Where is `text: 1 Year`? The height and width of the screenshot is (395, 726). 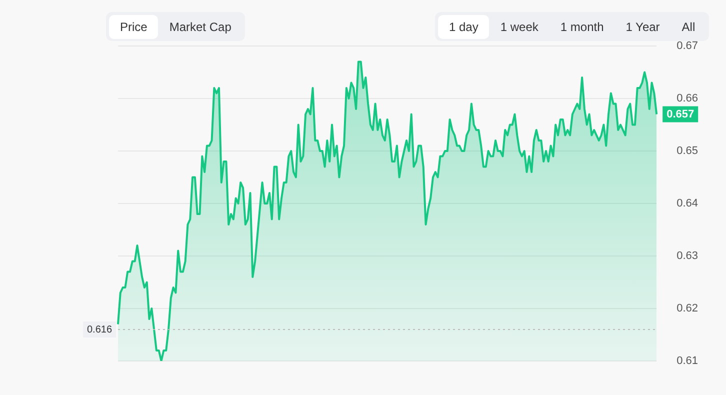
text: 1 Year is located at coordinates (642, 27).